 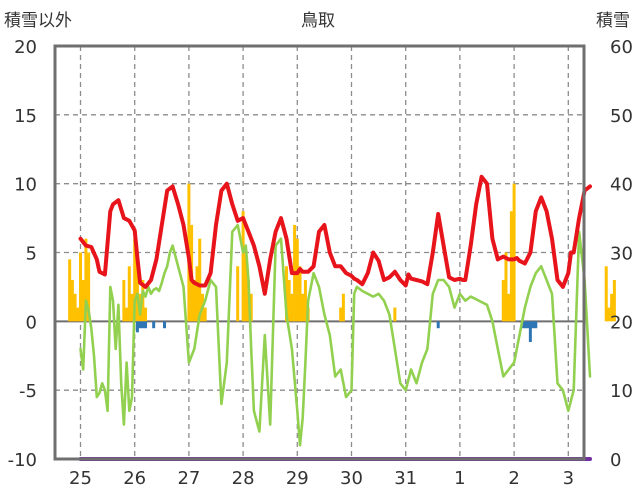 What do you see at coordinates (621, 322) in the screenshot?
I see `y-right-tick-label: 20` at bounding box center [621, 322].